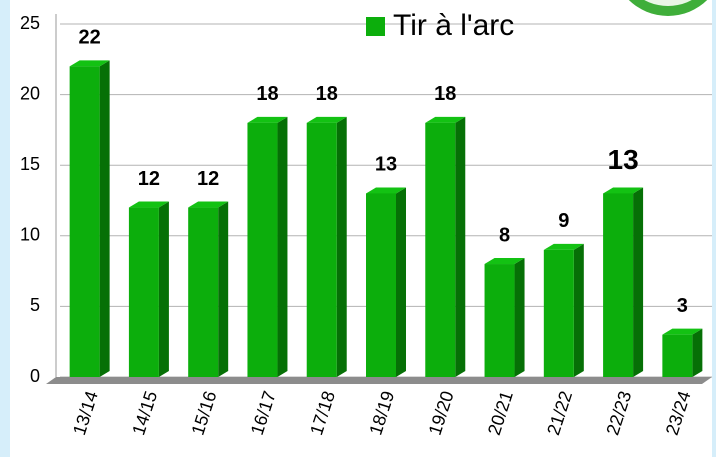 The width and height of the screenshot is (716, 457). I want to click on x-tick-label: 18/19, so click(381, 413).